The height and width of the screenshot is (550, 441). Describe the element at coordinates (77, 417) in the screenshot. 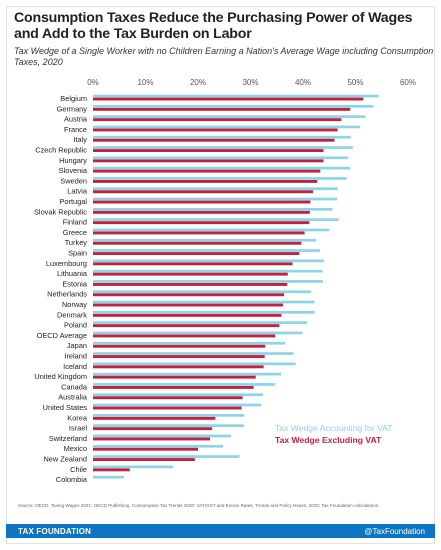

I see `category-label: Korea` at that location.